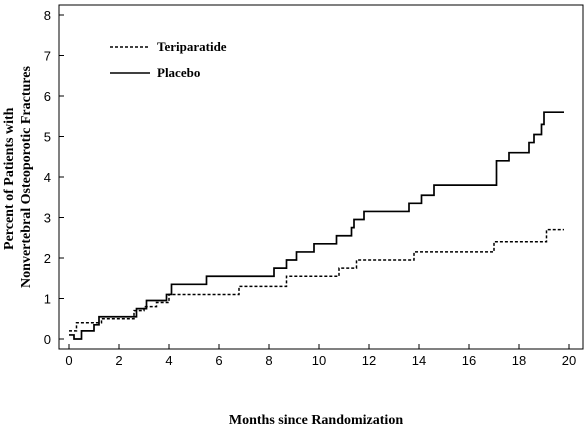 This screenshot has height=429, width=588. Describe the element at coordinates (419, 360) in the screenshot. I see `x-tick-label: 14` at that location.